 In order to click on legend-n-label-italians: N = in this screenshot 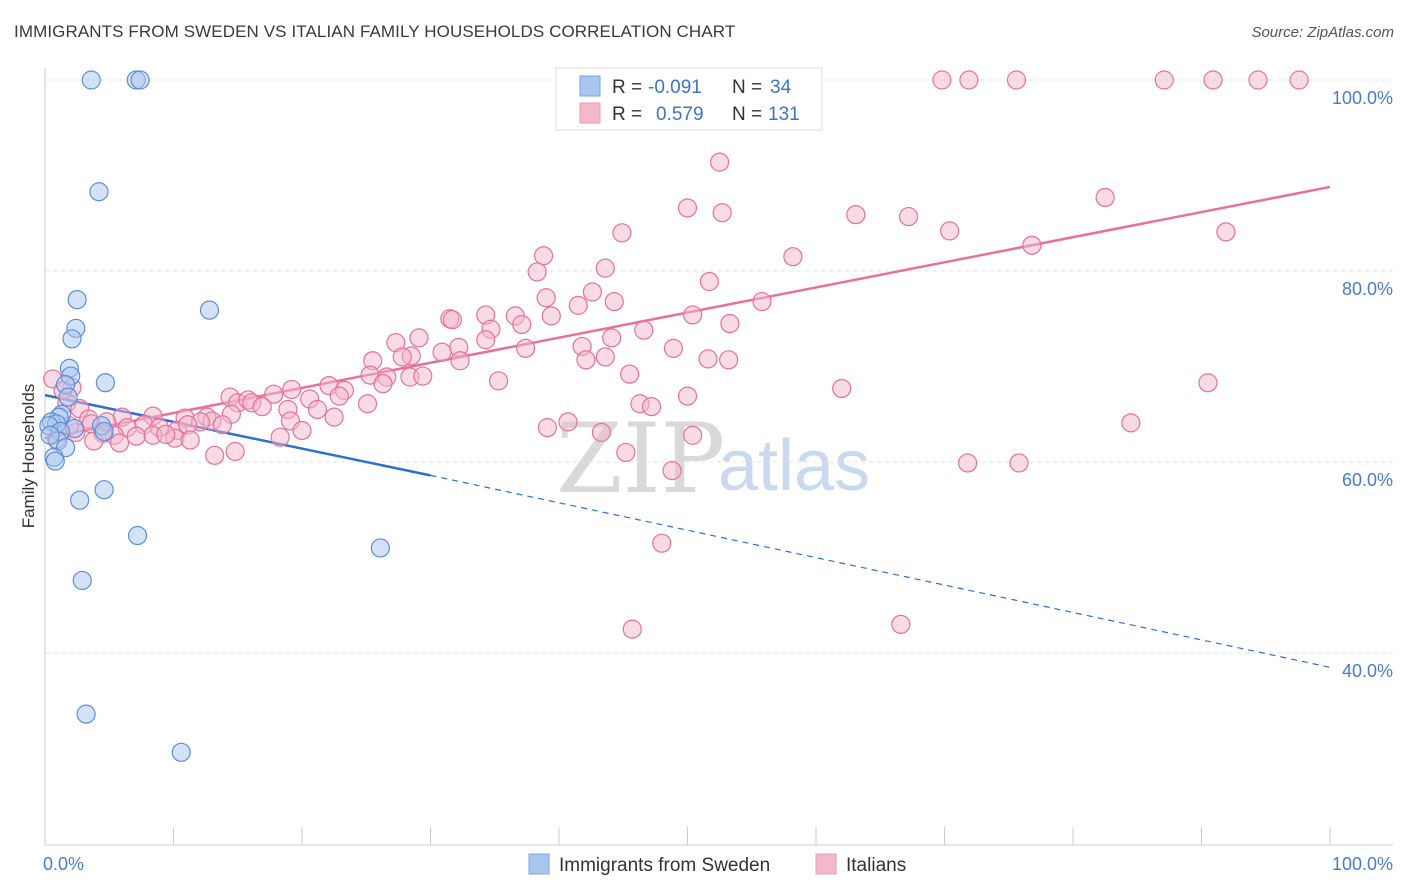, I will do `click(747, 114)`.